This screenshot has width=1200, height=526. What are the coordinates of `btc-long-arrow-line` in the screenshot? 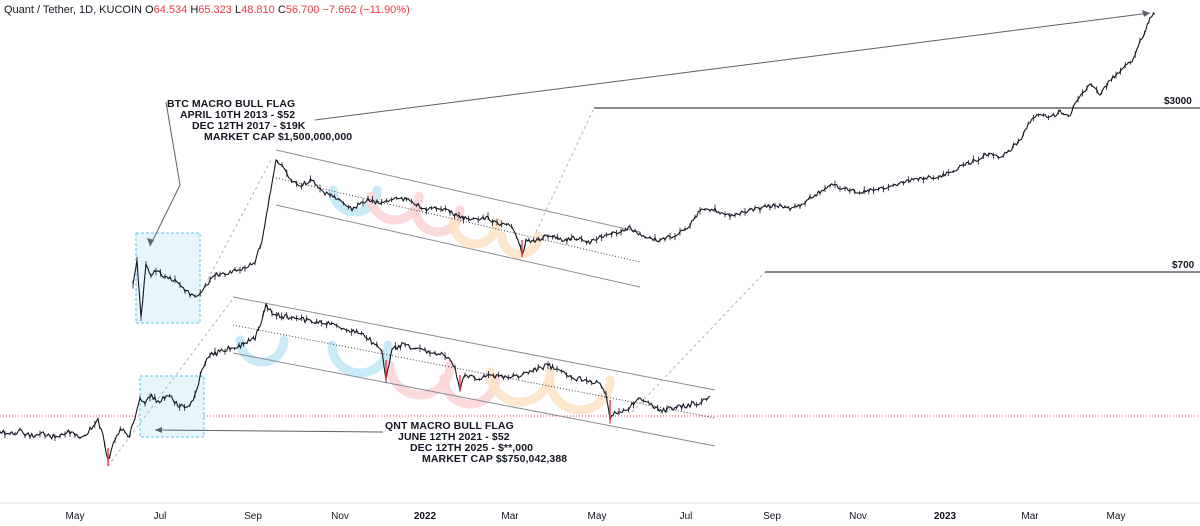 It's located at (732, 66).